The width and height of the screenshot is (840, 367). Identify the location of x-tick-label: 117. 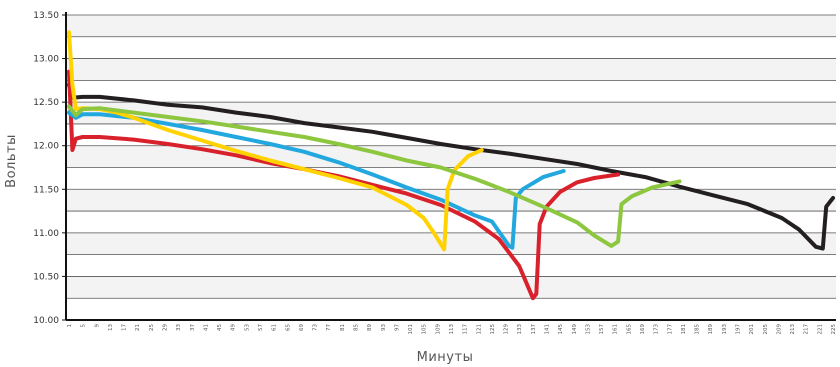
(466, 329).